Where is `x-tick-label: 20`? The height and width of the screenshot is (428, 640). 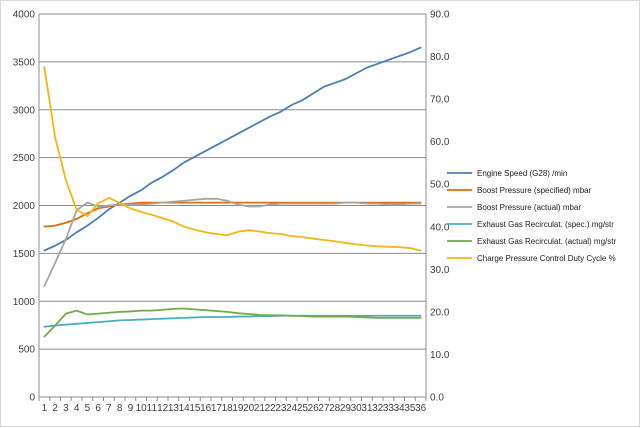
x-tick-label: 20 is located at coordinates (249, 408).